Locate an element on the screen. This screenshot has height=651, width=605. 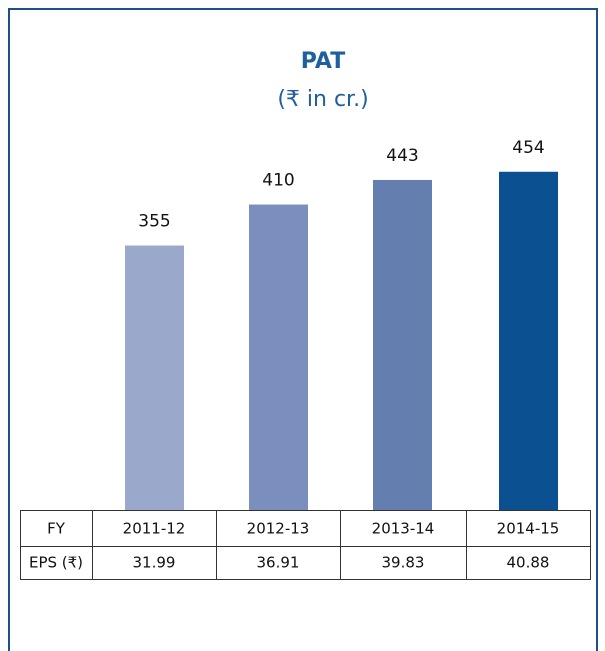
category-cell: 2011-12 is located at coordinates (154, 529).